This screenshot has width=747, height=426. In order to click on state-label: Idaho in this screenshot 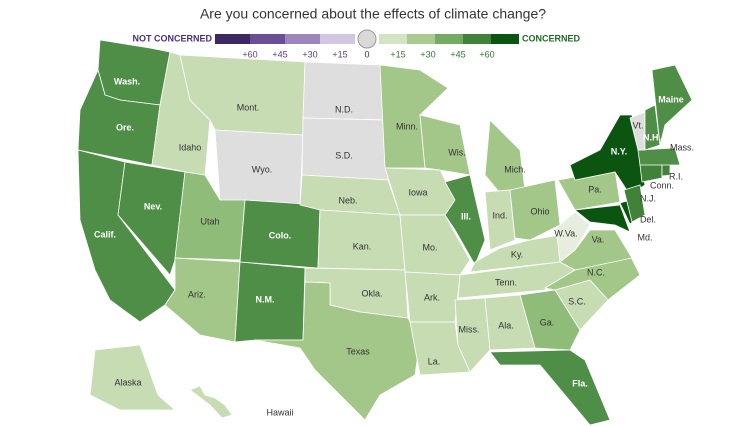, I will do `click(190, 147)`.